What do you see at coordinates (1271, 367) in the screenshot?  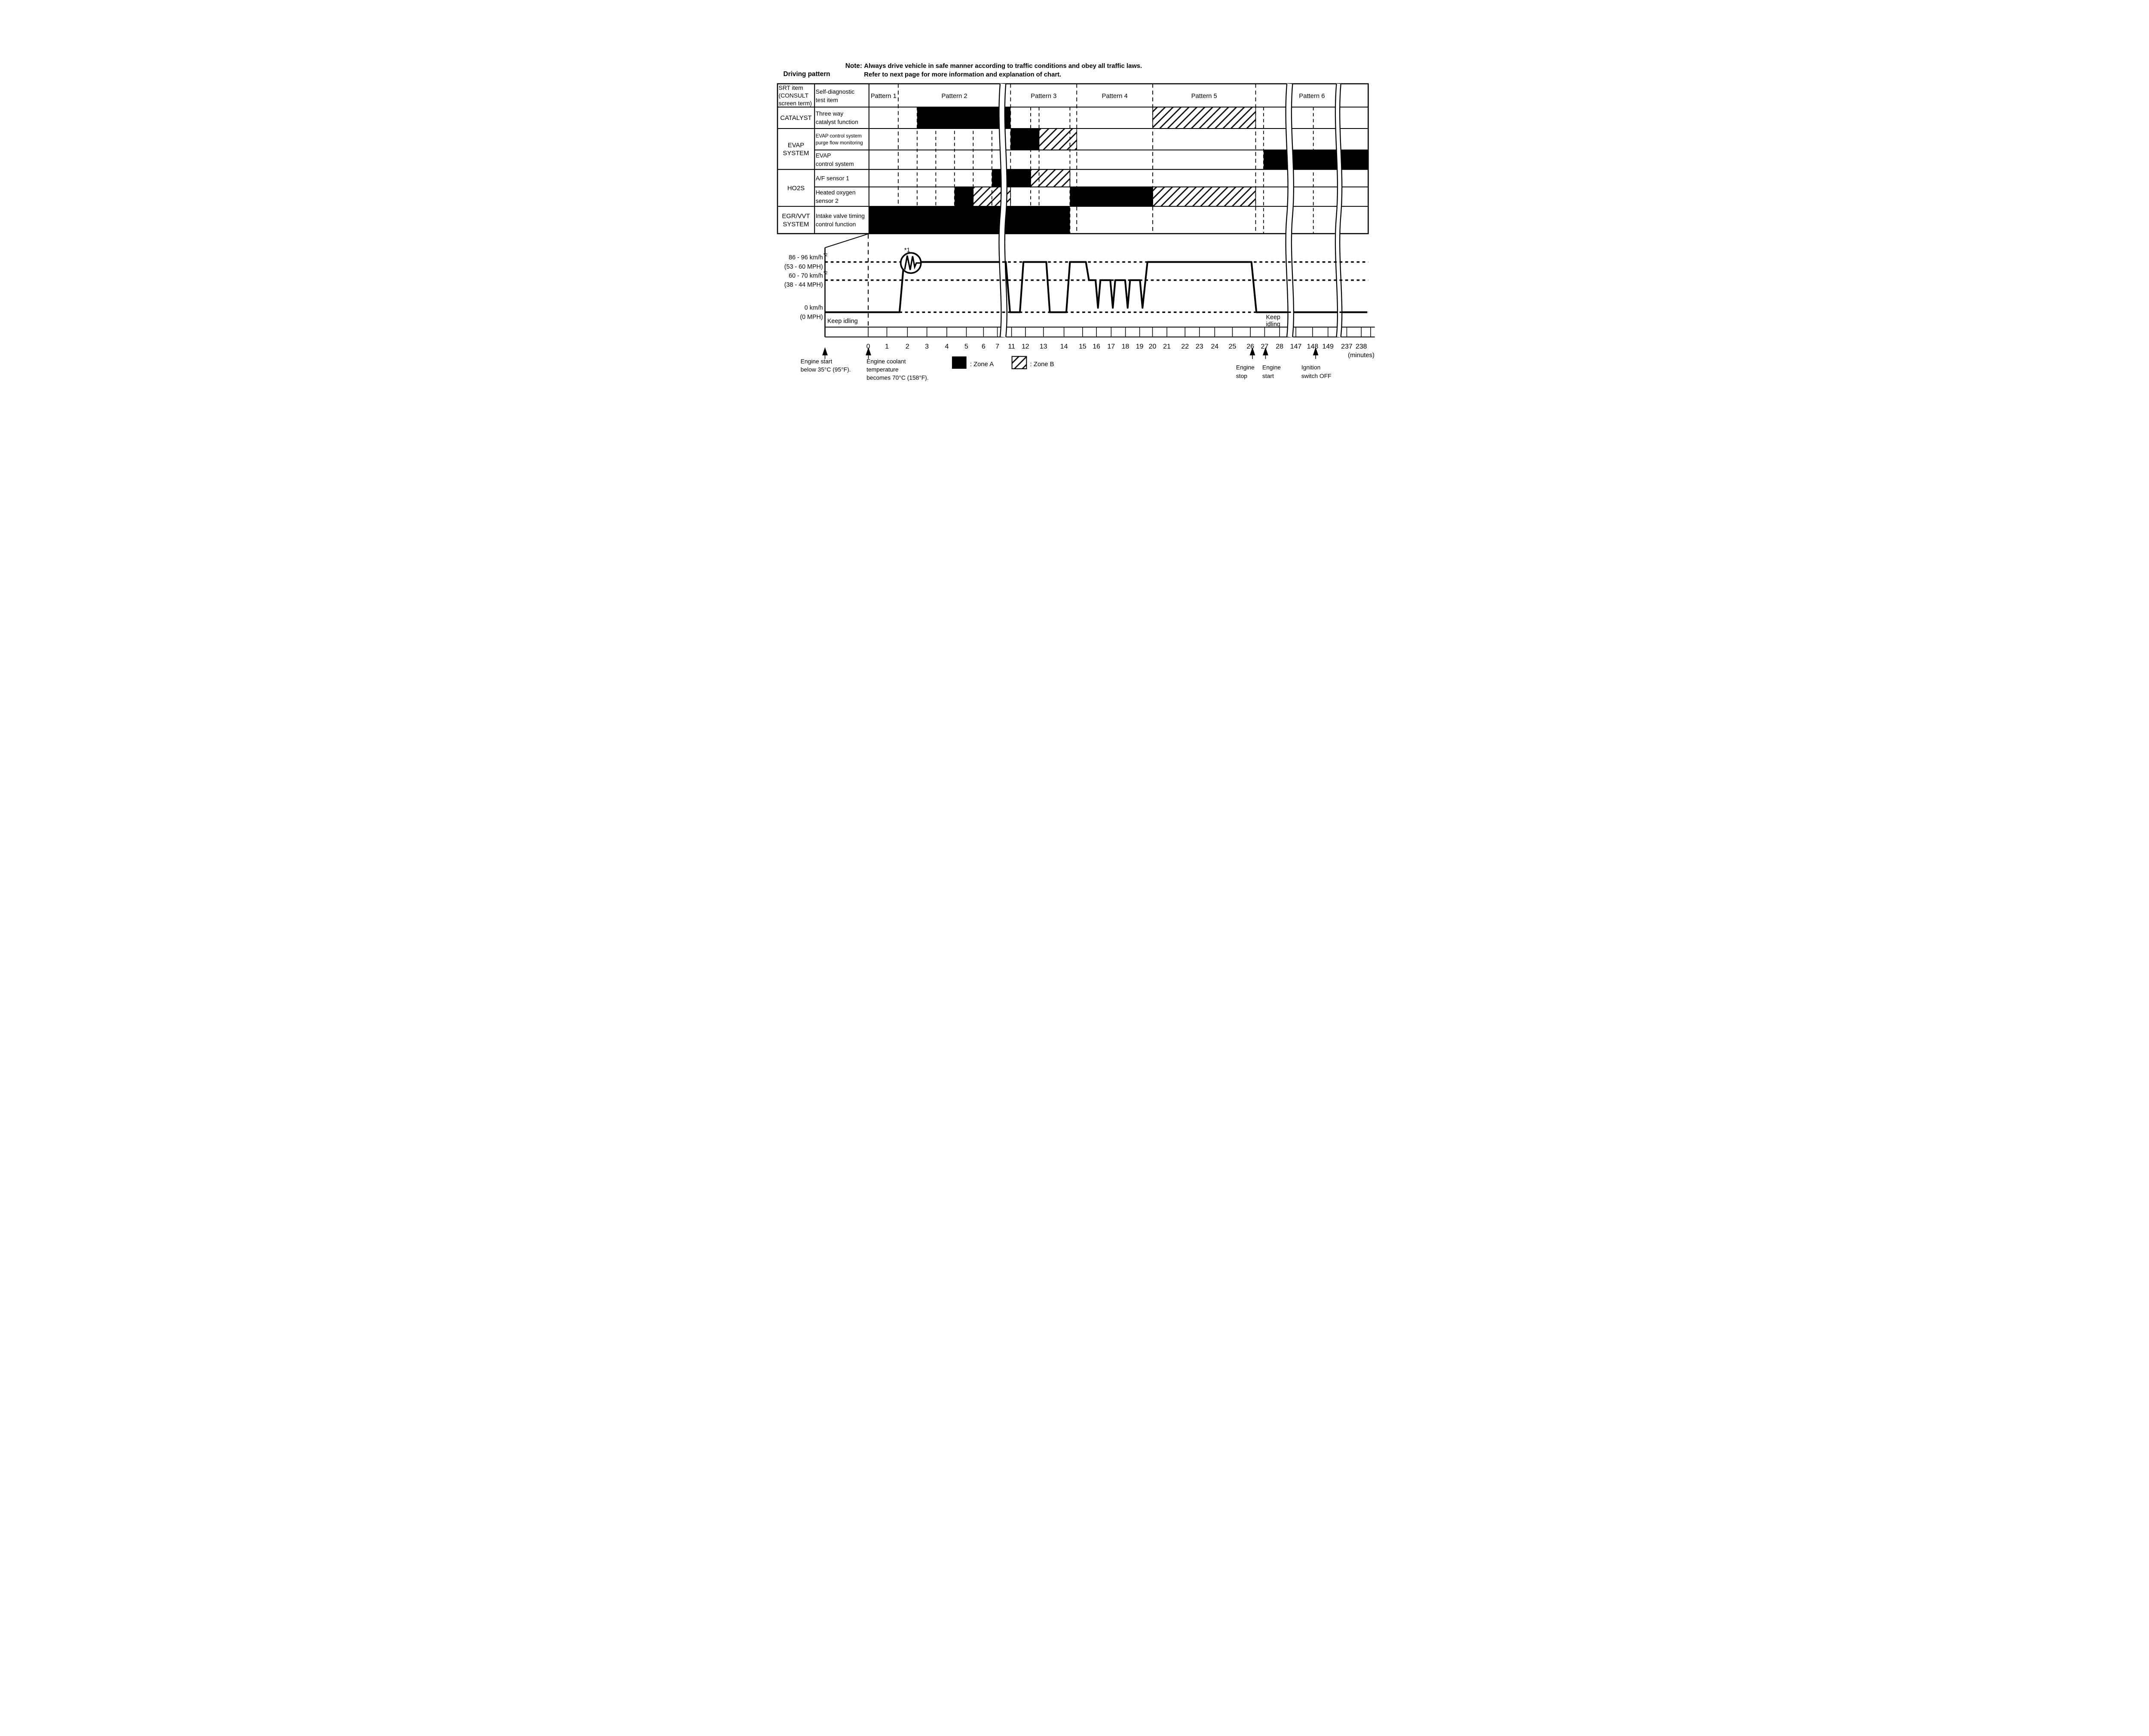 I see `annotation-text: Engine` at bounding box center [1271, 367].